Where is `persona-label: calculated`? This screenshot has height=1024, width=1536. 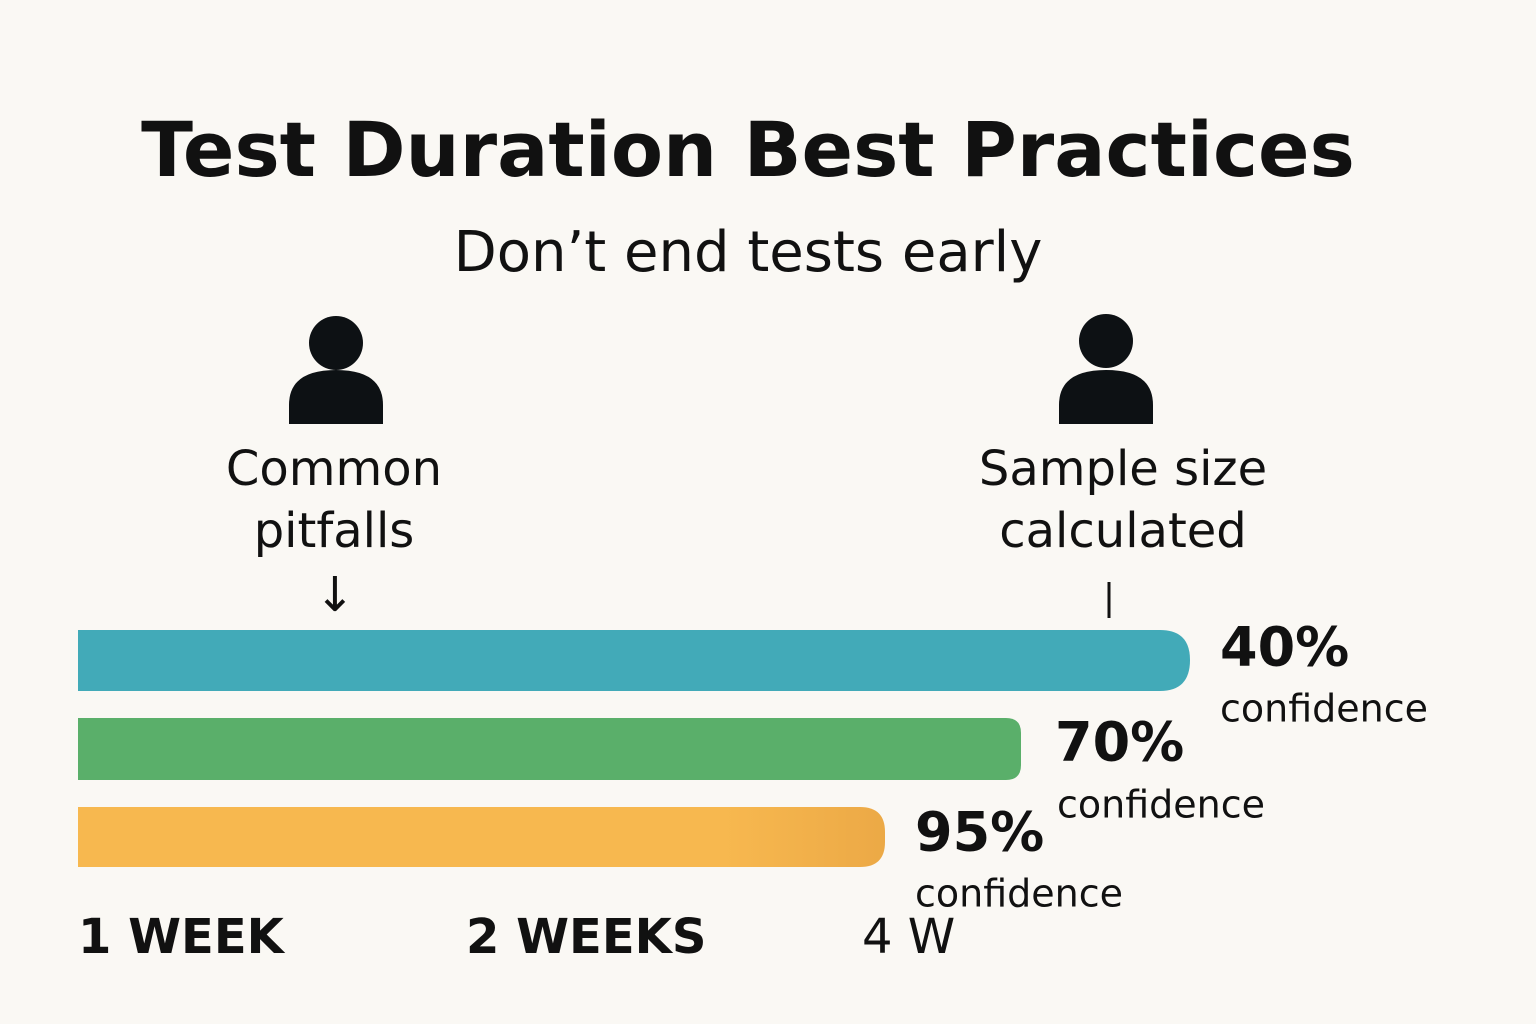
persona-label: calculated is located at coordinates (1123, 531).